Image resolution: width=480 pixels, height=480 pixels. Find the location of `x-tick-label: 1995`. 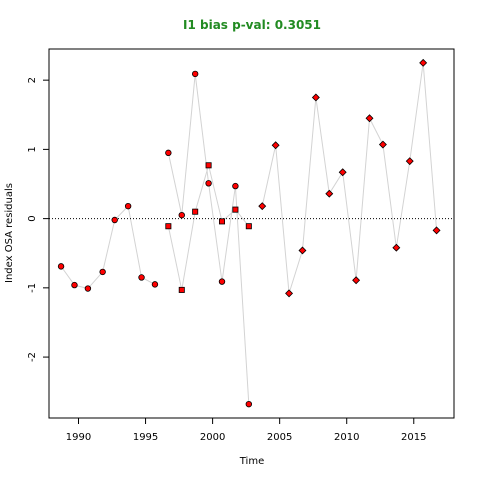

x-tick-label: 1995 is located at coordinates (145, 437).